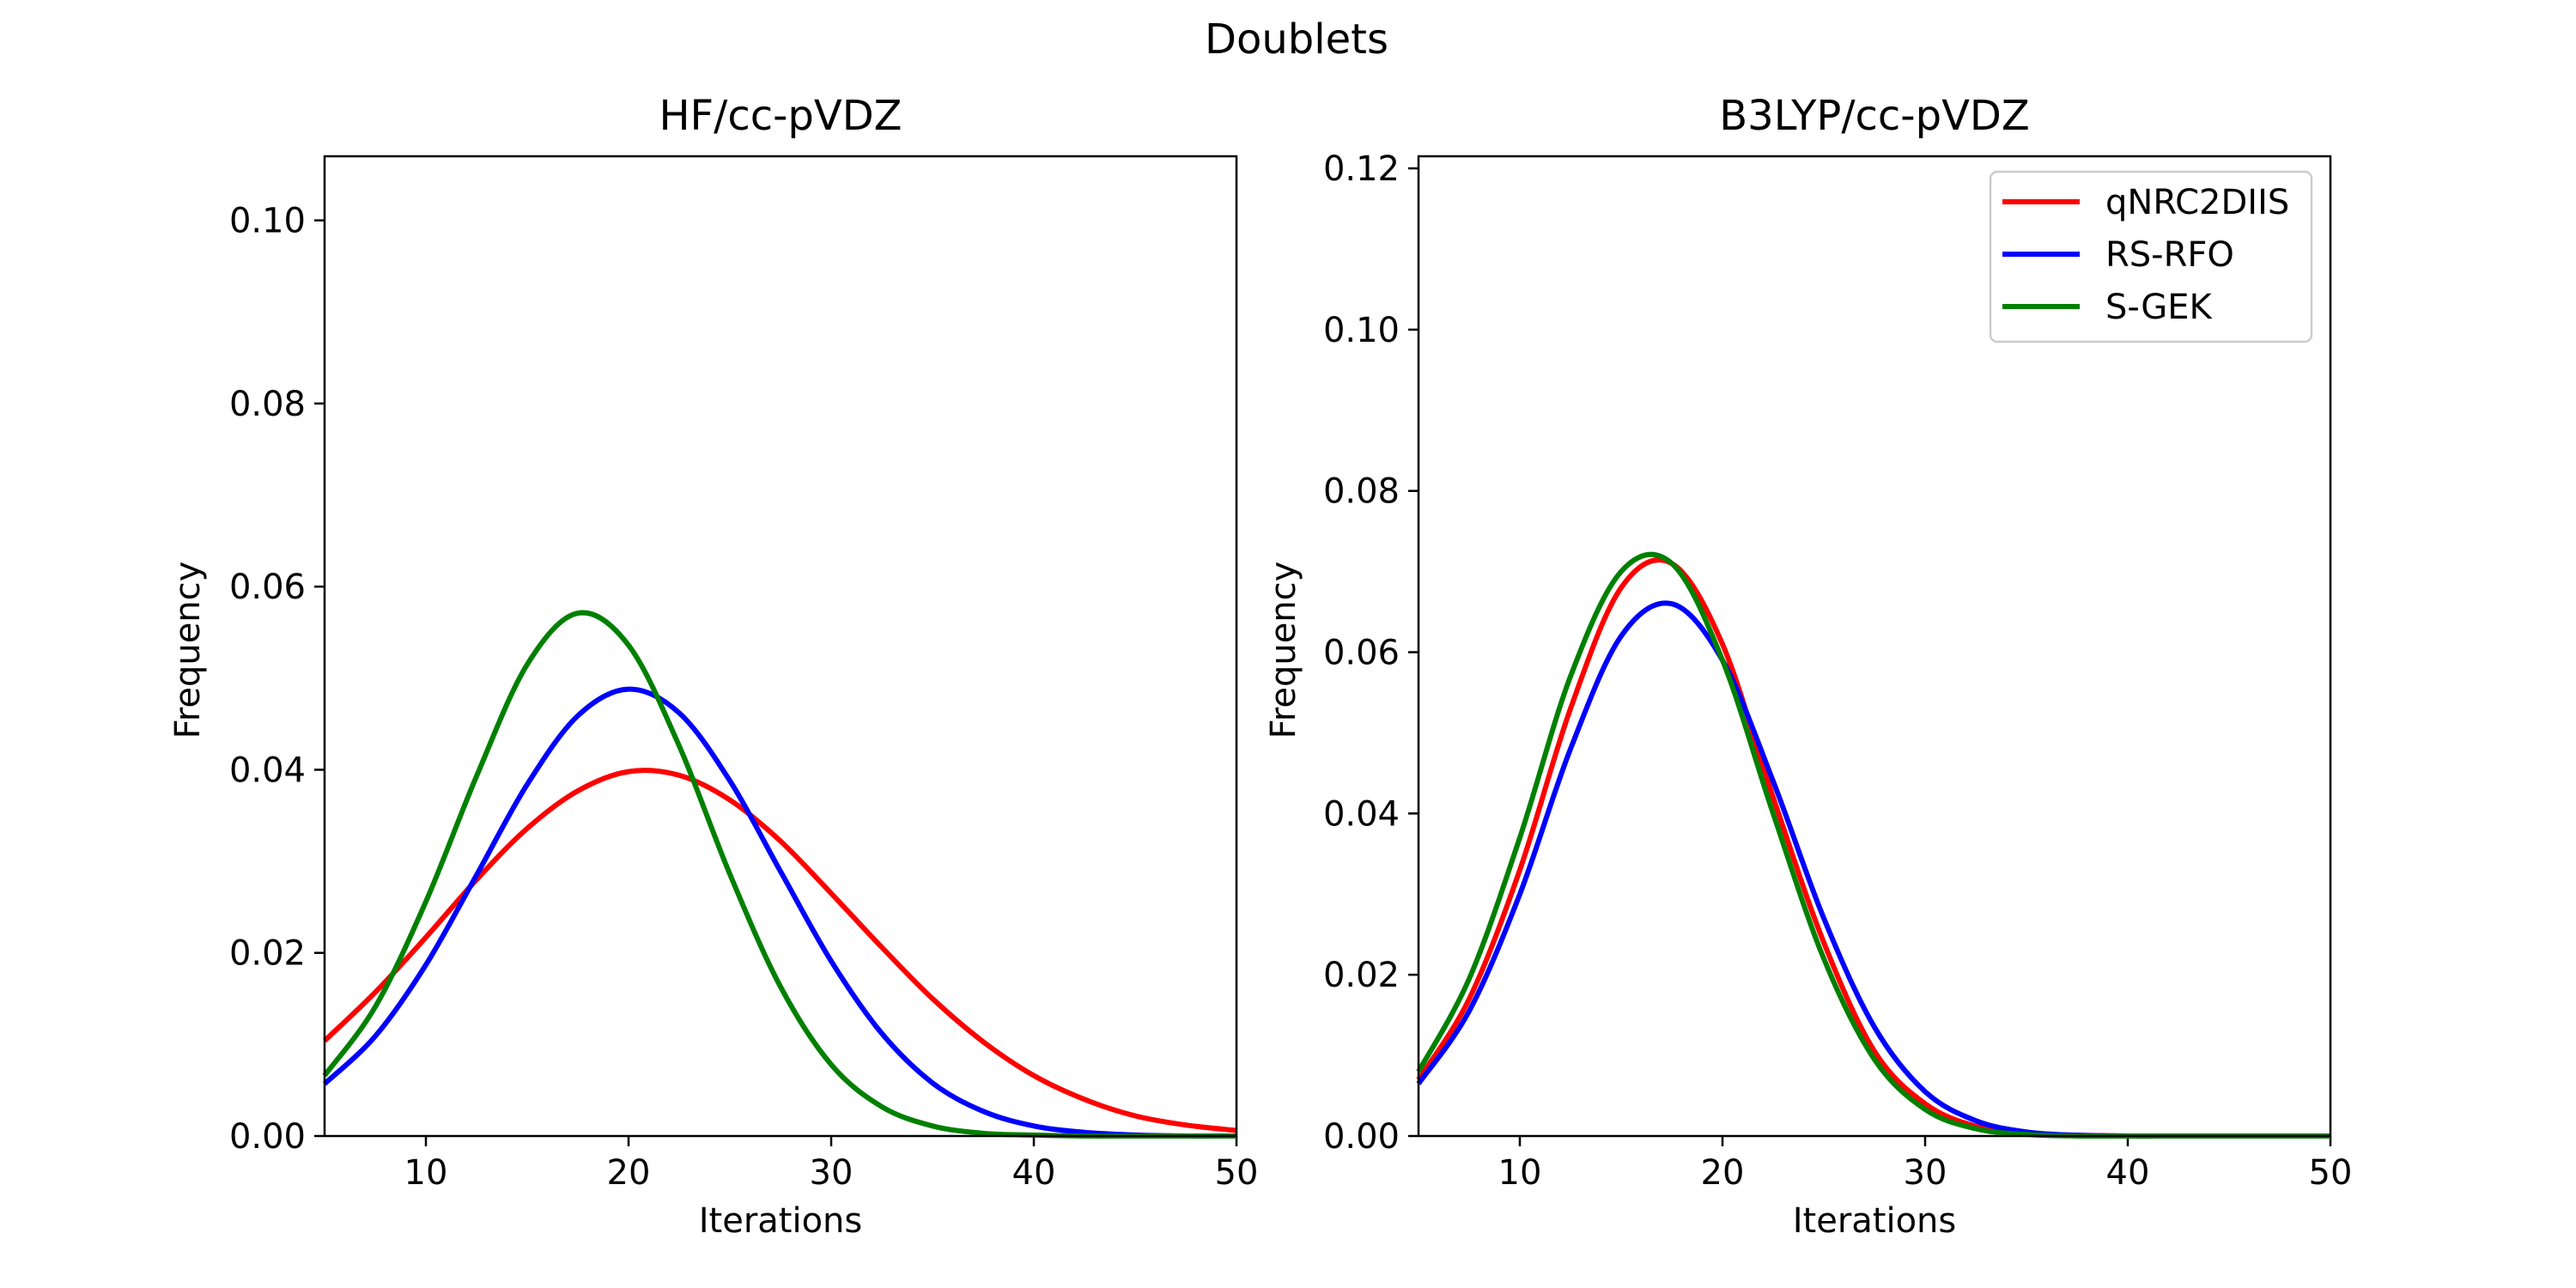  I want to click on chart-title: B3LYP/cc-pVDZ, so click(1874, 116).